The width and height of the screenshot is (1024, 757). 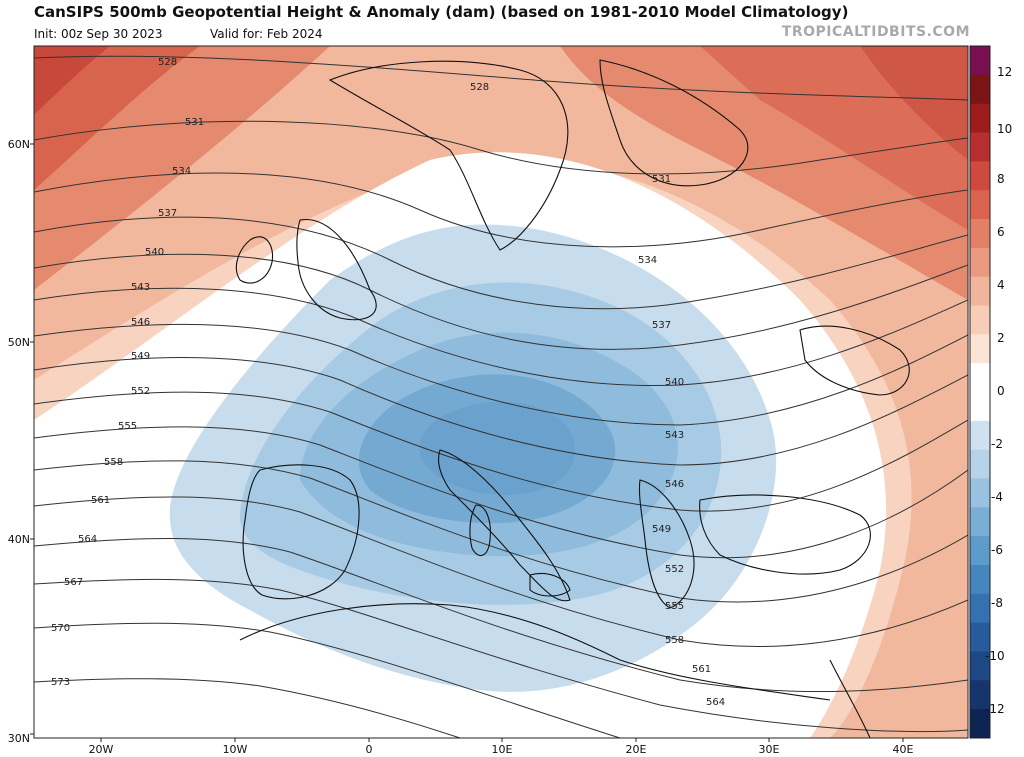 I want to click on colorbar-label: 0, so click(x=1001, y=391).